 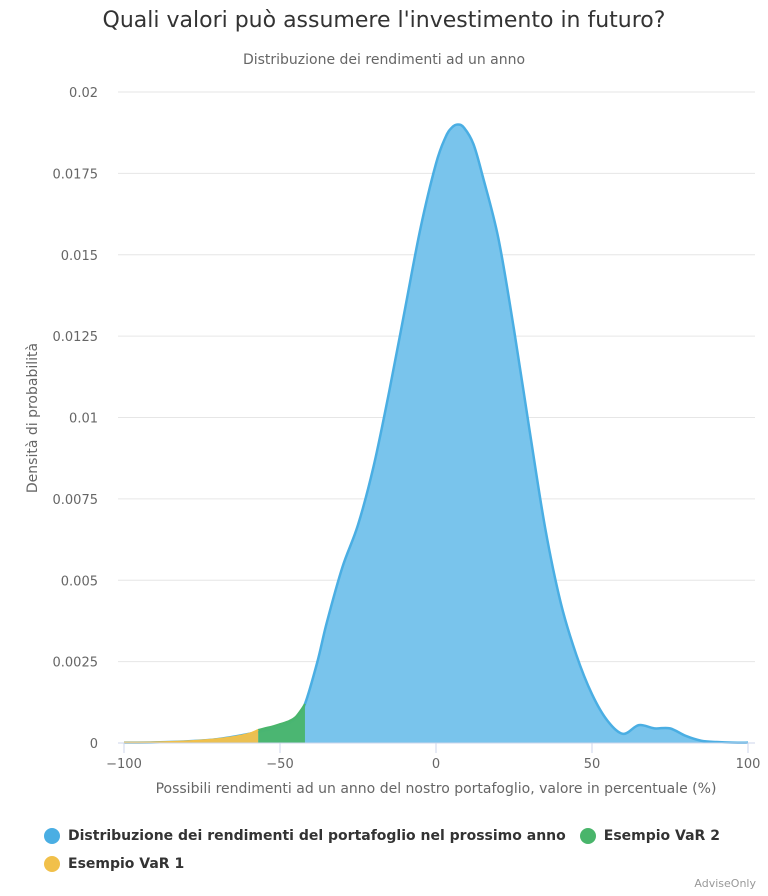 I want to click on y-tick-label: 0, so click(x=94, y=744).